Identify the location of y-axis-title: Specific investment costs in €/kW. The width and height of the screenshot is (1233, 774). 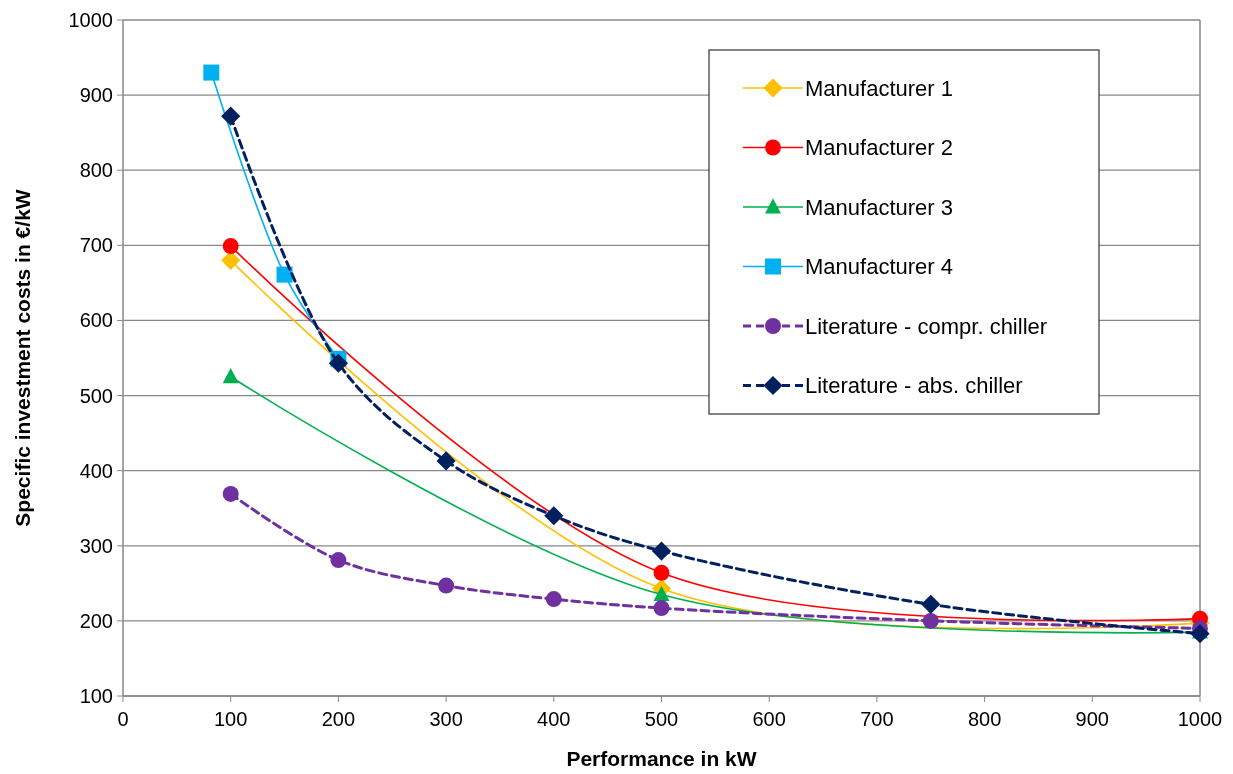
(22, 358).